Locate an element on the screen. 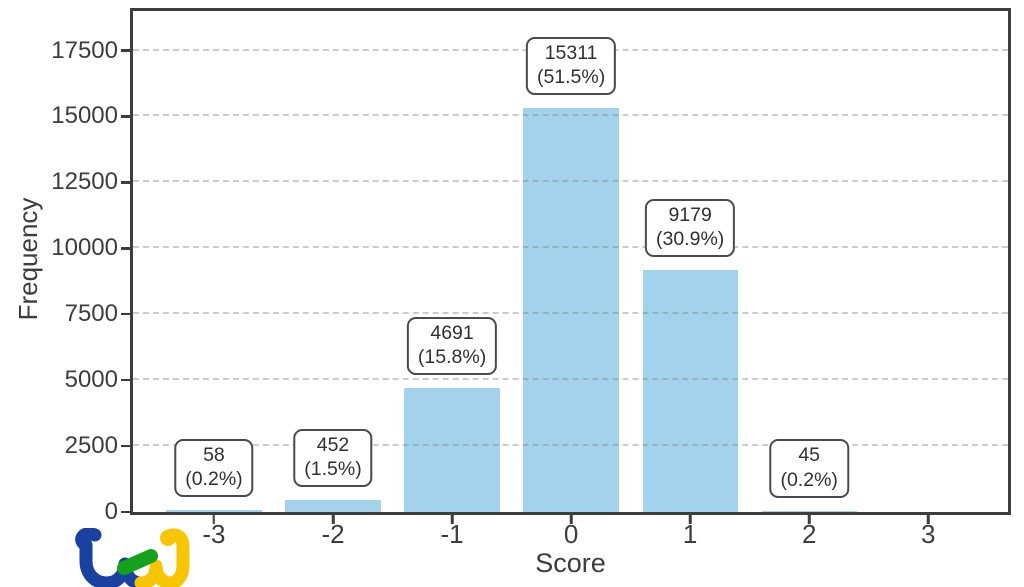 The image size is (1024, 587). annotation-percent: (1.5%) is located at coordinates (333, 468).